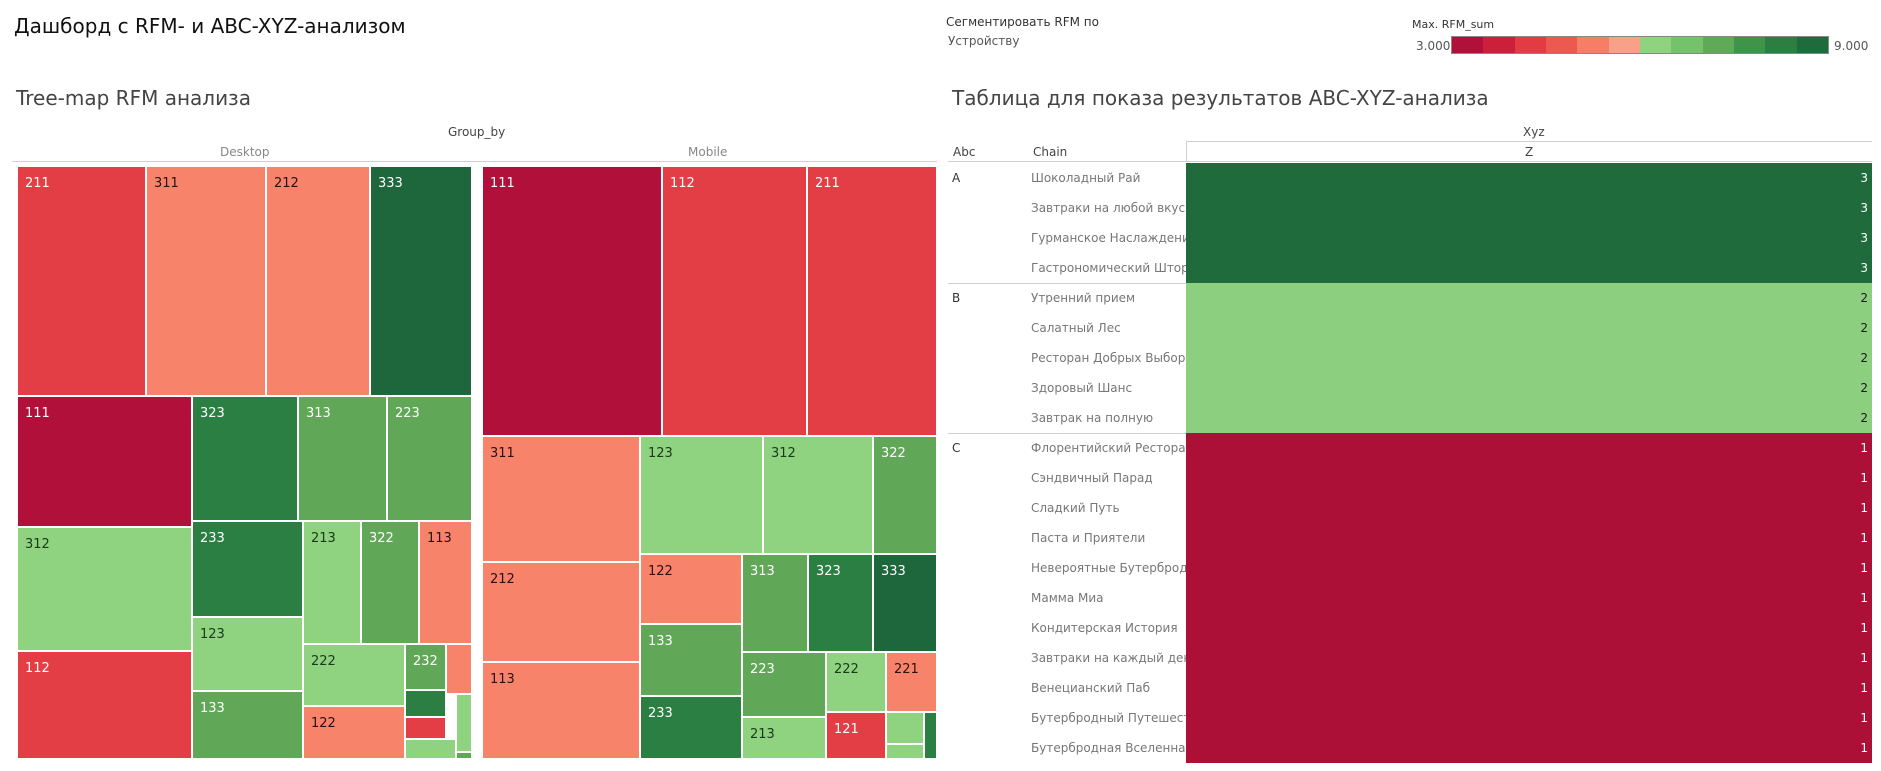 This screenshot has height=771, width=1881. What do you see at coordinates (784, 684) in the screenshot?
I see `treemap-cell-mobile-223: 223` at bounding box center [784, 684].